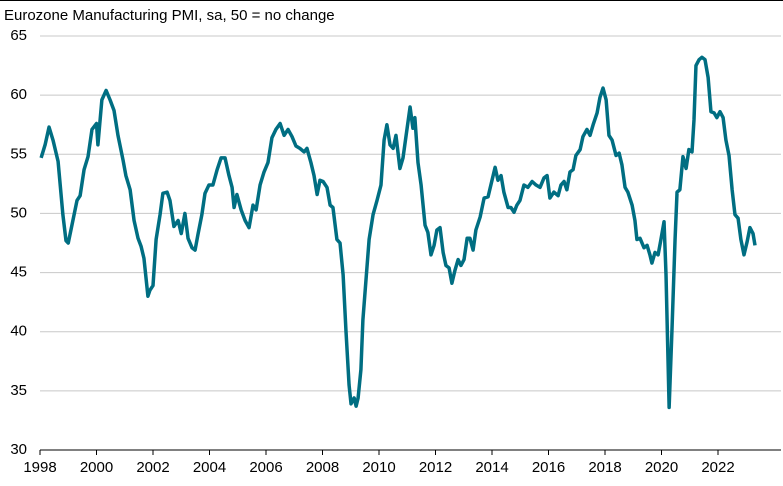  What do you see at coordinates (604, 467) in the screenshot?
I see `x-tick-label: 2018` at bounding box center [604, 467].